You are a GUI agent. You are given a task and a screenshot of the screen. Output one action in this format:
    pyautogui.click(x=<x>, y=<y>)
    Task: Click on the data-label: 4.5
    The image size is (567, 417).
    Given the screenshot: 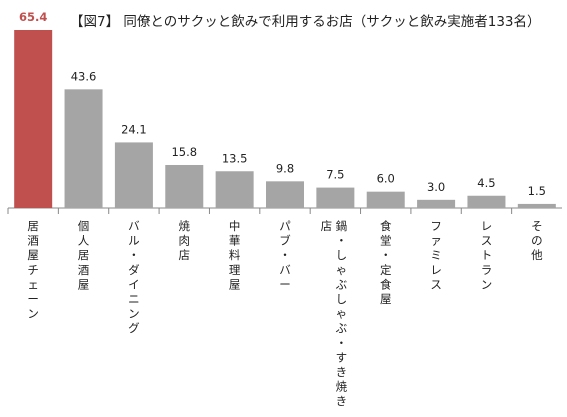 What is the action you would take?
    pyautogui.click(x=486, y=183)
    